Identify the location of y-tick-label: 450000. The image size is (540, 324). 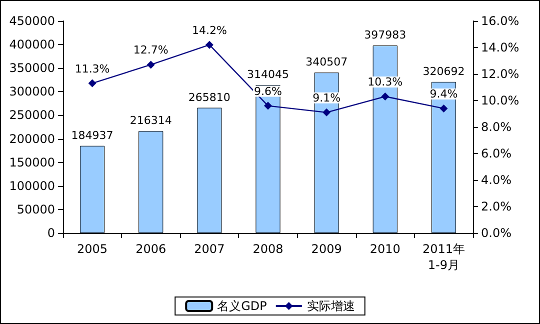
(32, 21).